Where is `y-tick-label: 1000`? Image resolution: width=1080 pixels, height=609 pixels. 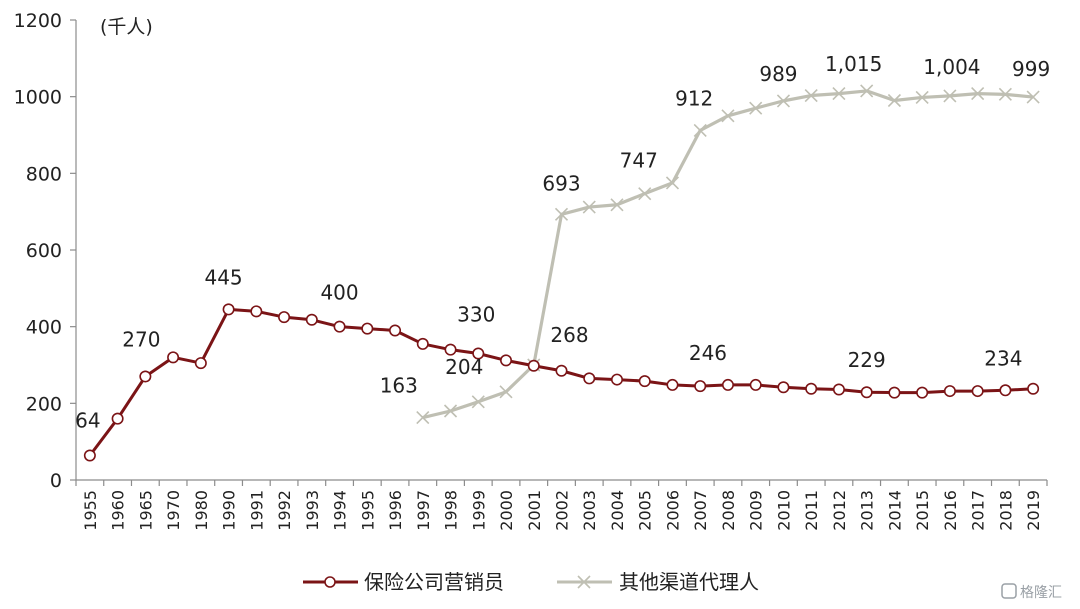 y-tick-label: 1000 is located at coordinates (38, 98).